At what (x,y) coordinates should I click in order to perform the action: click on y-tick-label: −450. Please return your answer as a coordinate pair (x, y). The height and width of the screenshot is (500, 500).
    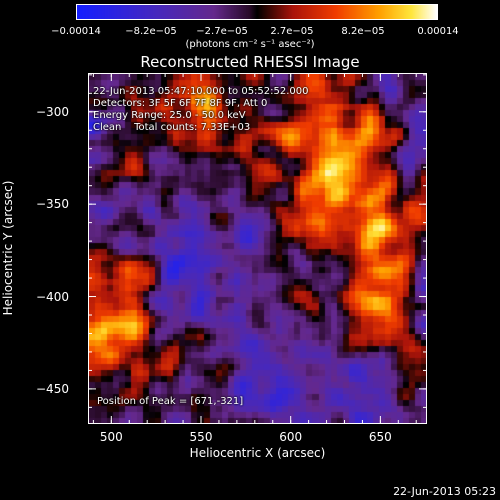
    Looking at the image, I should click on (52, 388).